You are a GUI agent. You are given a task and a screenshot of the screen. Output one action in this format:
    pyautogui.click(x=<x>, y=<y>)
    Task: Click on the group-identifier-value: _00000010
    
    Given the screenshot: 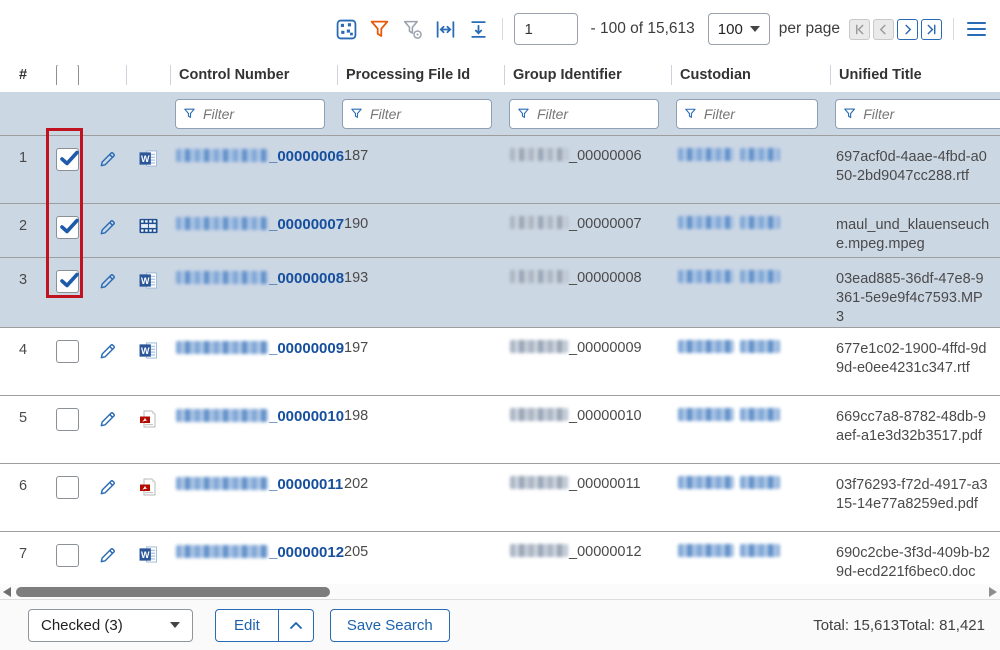 What is the action you would take?
    pyautogui.click(x=587, y=429)
    